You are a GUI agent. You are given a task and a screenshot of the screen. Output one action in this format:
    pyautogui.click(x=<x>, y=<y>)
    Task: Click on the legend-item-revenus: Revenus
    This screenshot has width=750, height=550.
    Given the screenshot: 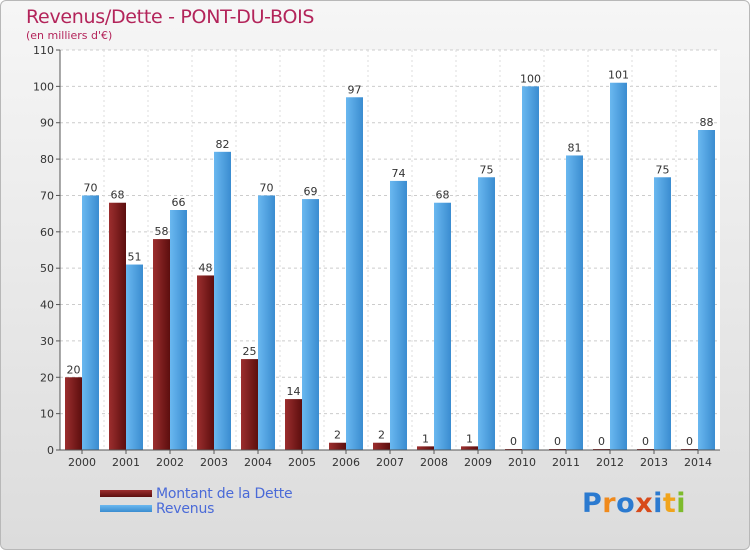 What is the action you would take?
    pyautogui.click(x=196, y=508)
    